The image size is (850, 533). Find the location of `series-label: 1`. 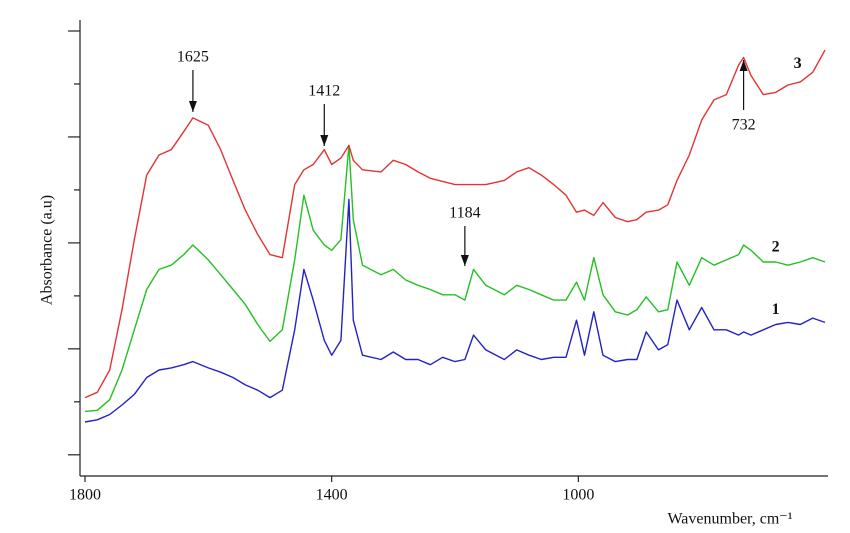

series-label: 1 is located at coordinates (776, 309).